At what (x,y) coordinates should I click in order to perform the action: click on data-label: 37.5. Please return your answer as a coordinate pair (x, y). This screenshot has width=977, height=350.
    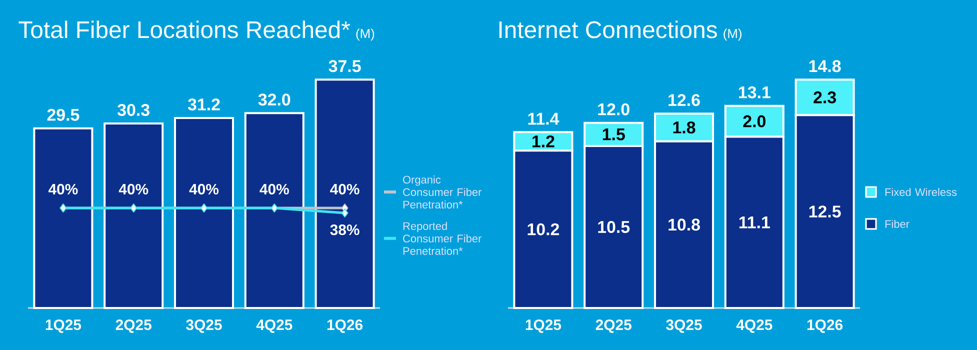
    Looking at the image, I should click on (344, 66).